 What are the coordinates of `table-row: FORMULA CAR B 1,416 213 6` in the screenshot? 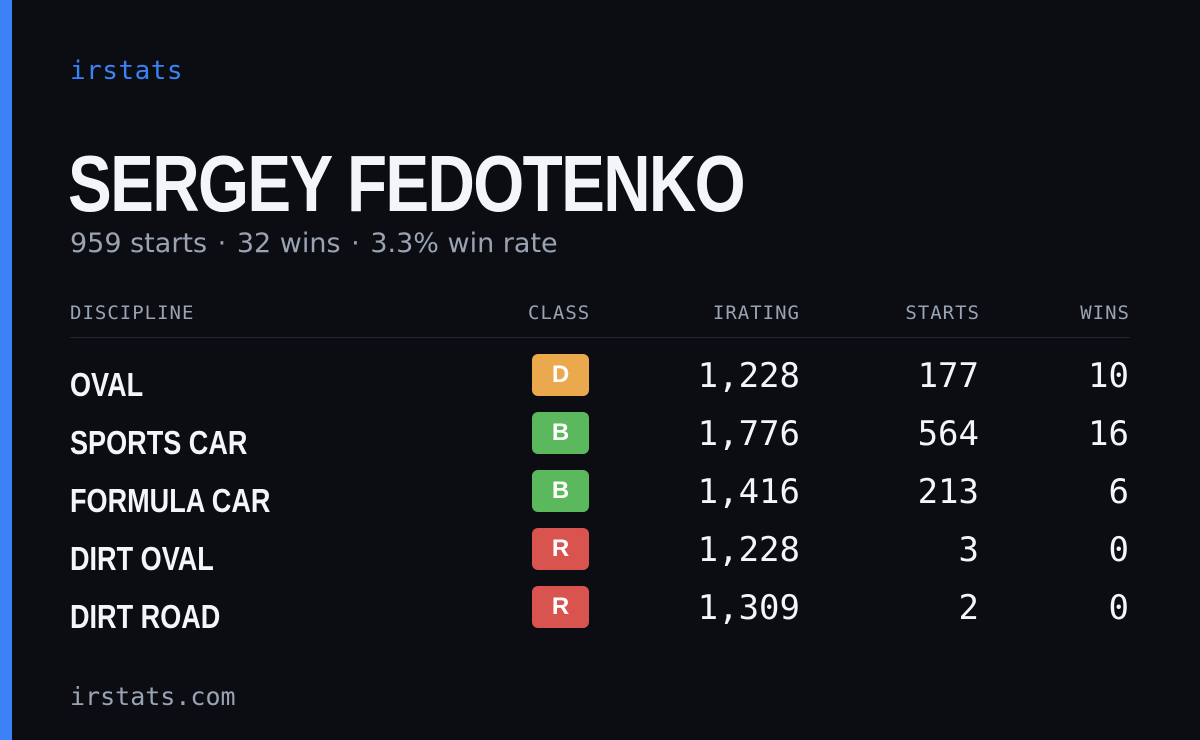 It's located at (600, 495).